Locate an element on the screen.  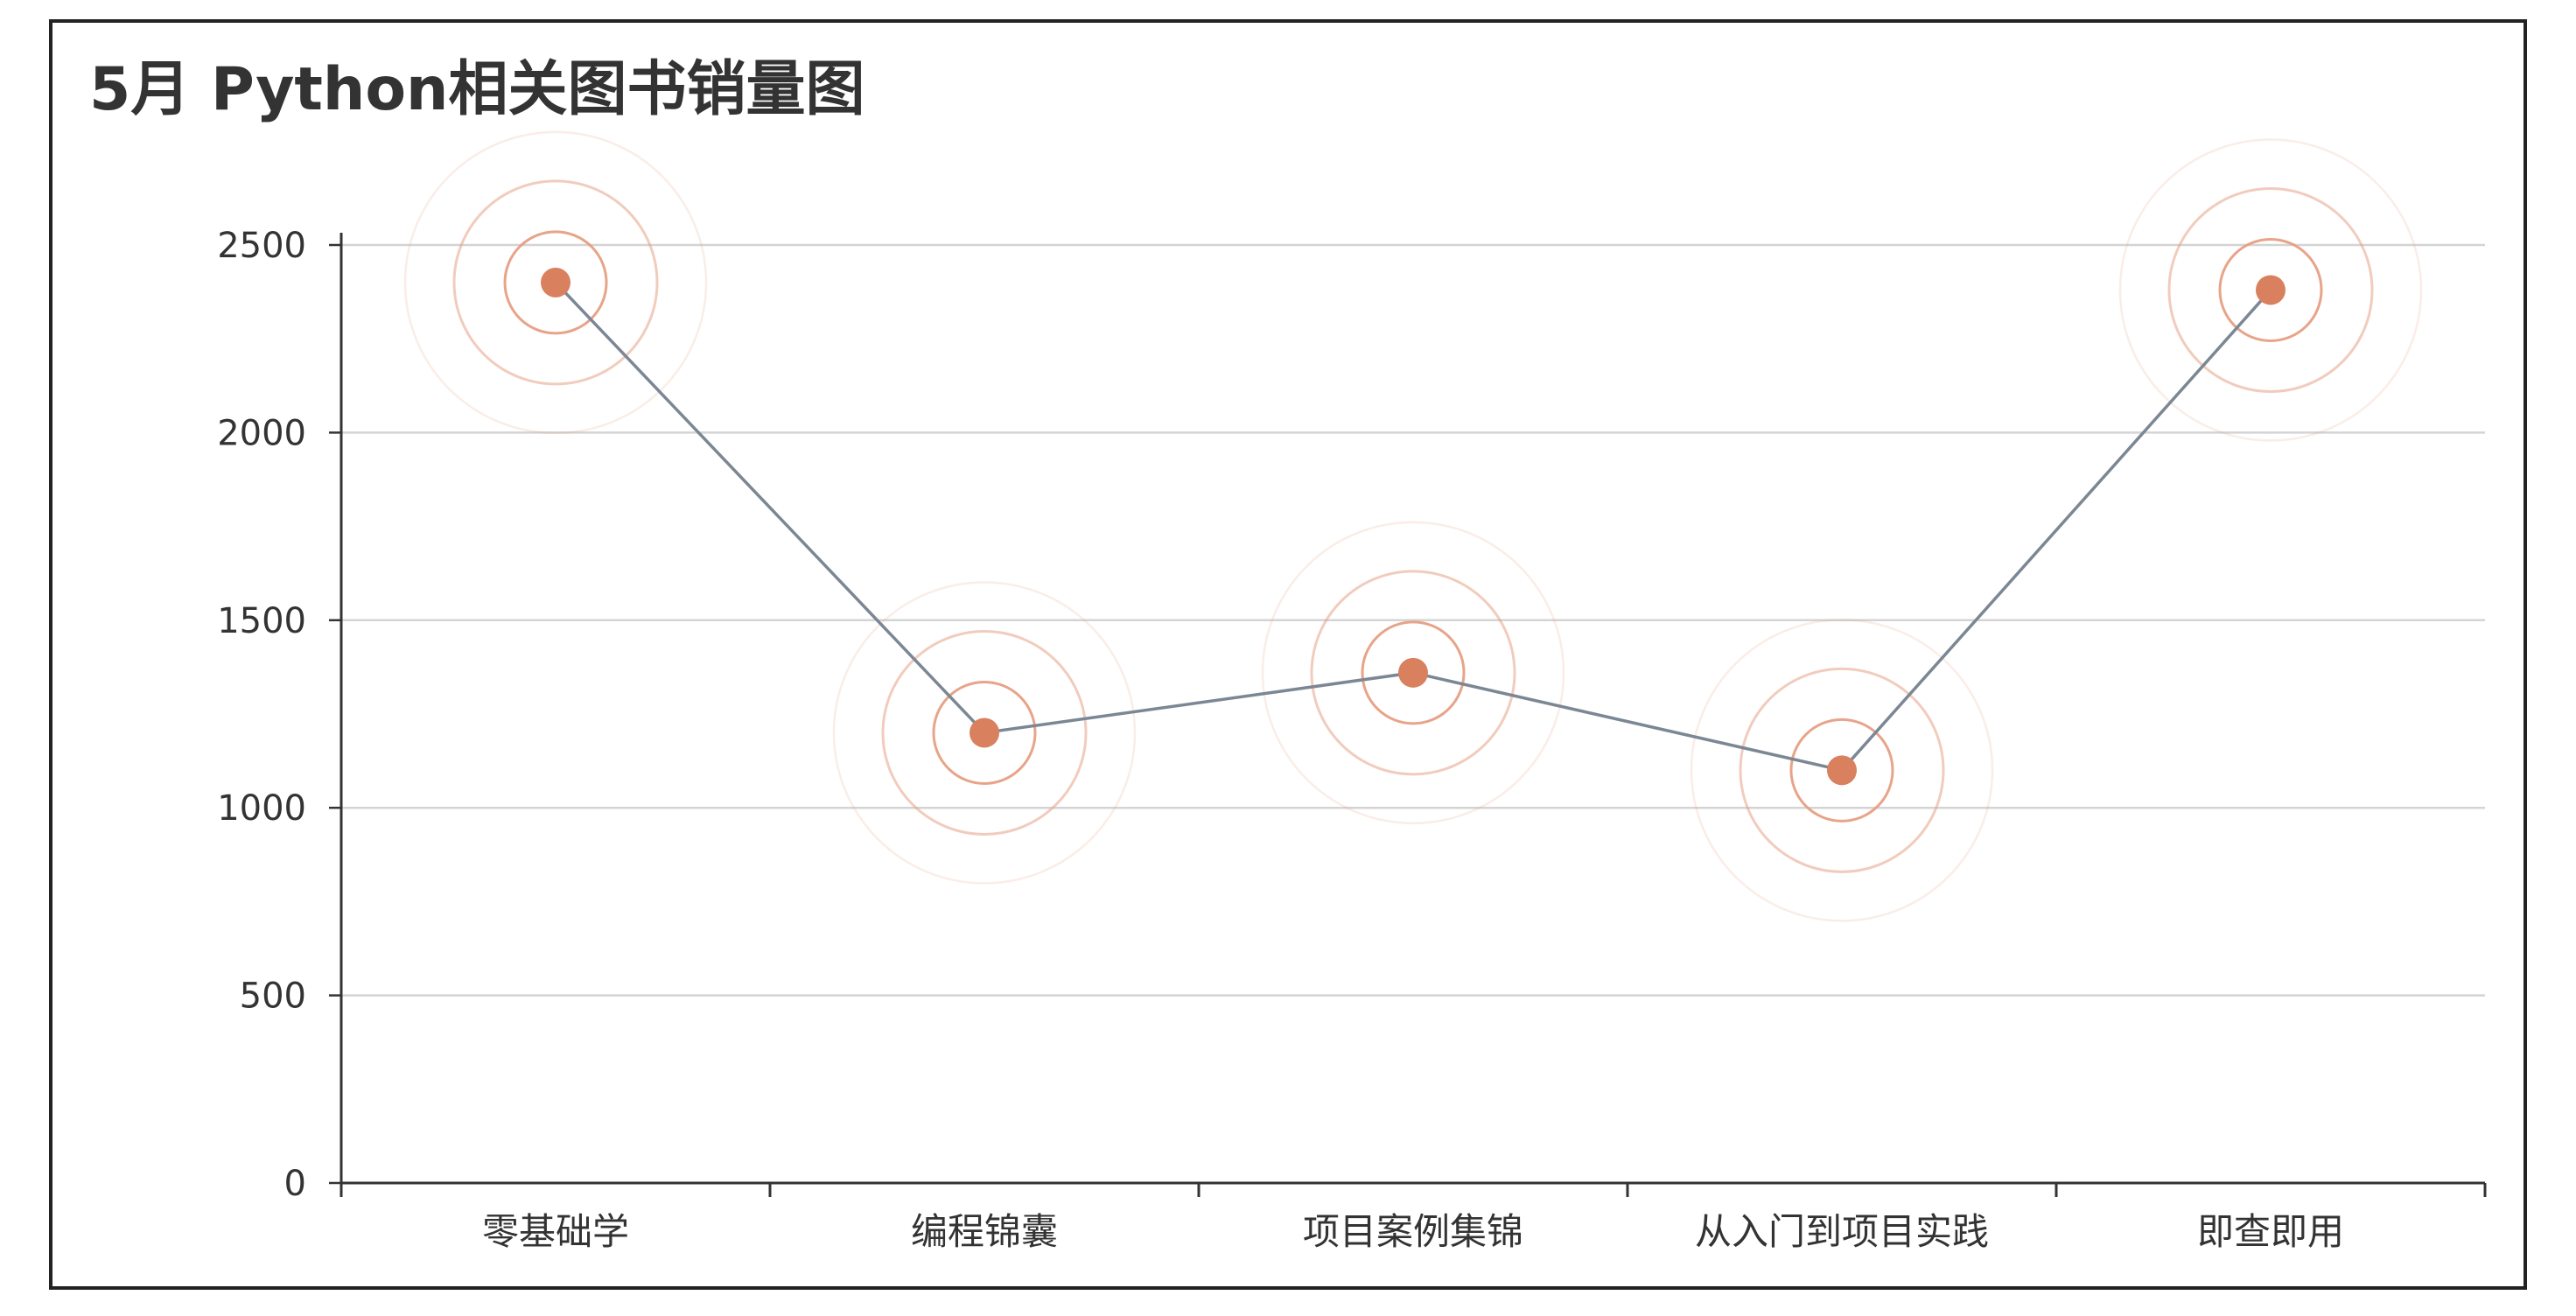
x-tick-label-4: 从入门到项目实践 is located at coordinates (1842, 1231).